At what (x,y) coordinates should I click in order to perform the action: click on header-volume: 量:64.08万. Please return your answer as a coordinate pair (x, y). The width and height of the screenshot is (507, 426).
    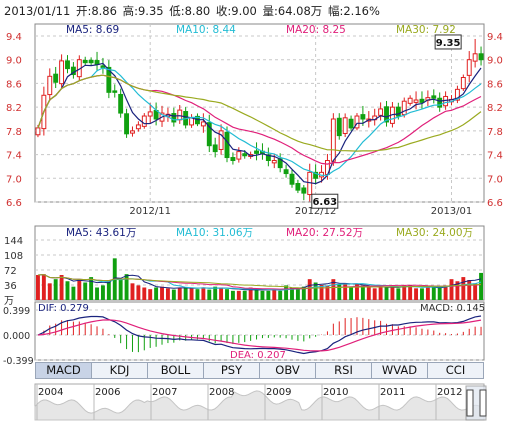
    Looking at the image, I should click on (292, 11).